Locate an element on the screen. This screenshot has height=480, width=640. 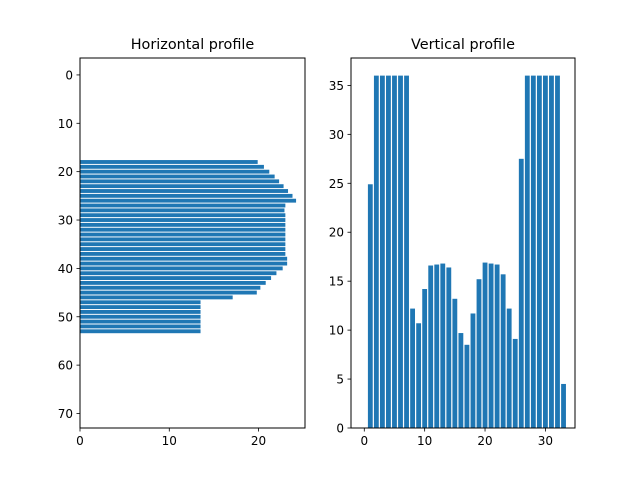
y-tick-label: 50 is located at coordinates (65, 317).